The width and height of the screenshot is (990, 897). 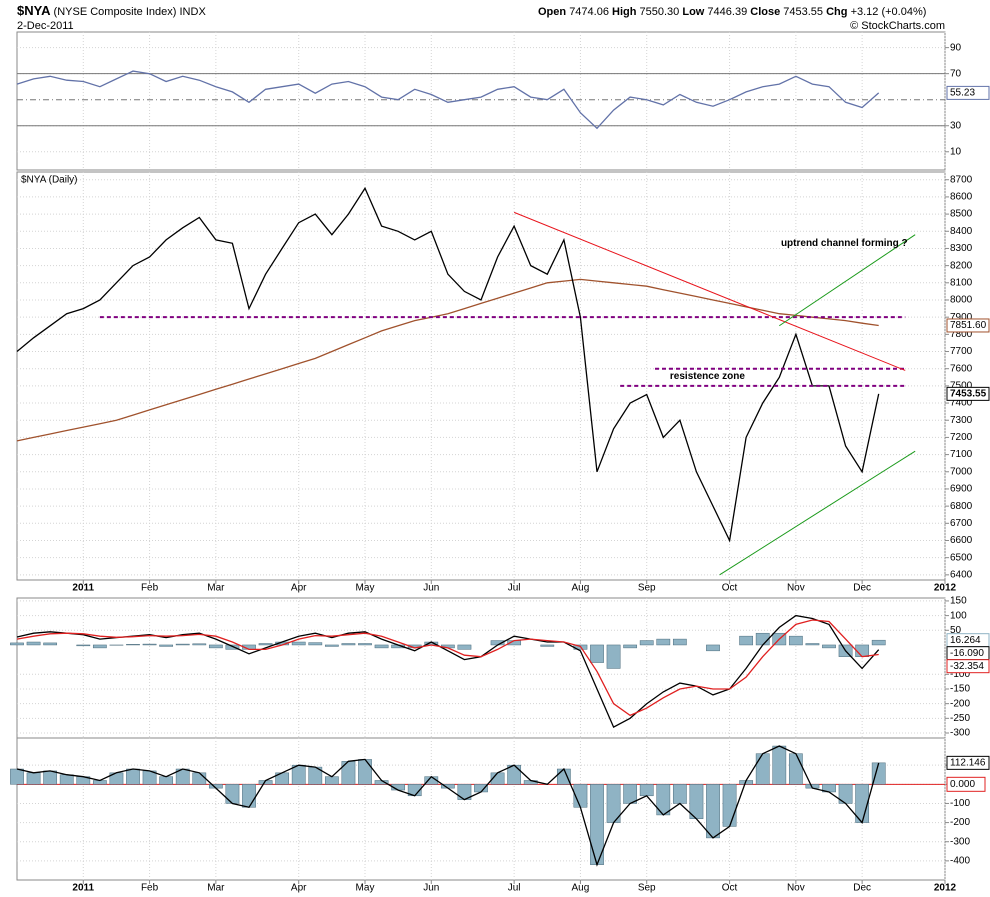 What do you see at coordinates (216, 588) in the screenshot?
I see `x-tick-label: Mar` at bounding box center [216, 588].